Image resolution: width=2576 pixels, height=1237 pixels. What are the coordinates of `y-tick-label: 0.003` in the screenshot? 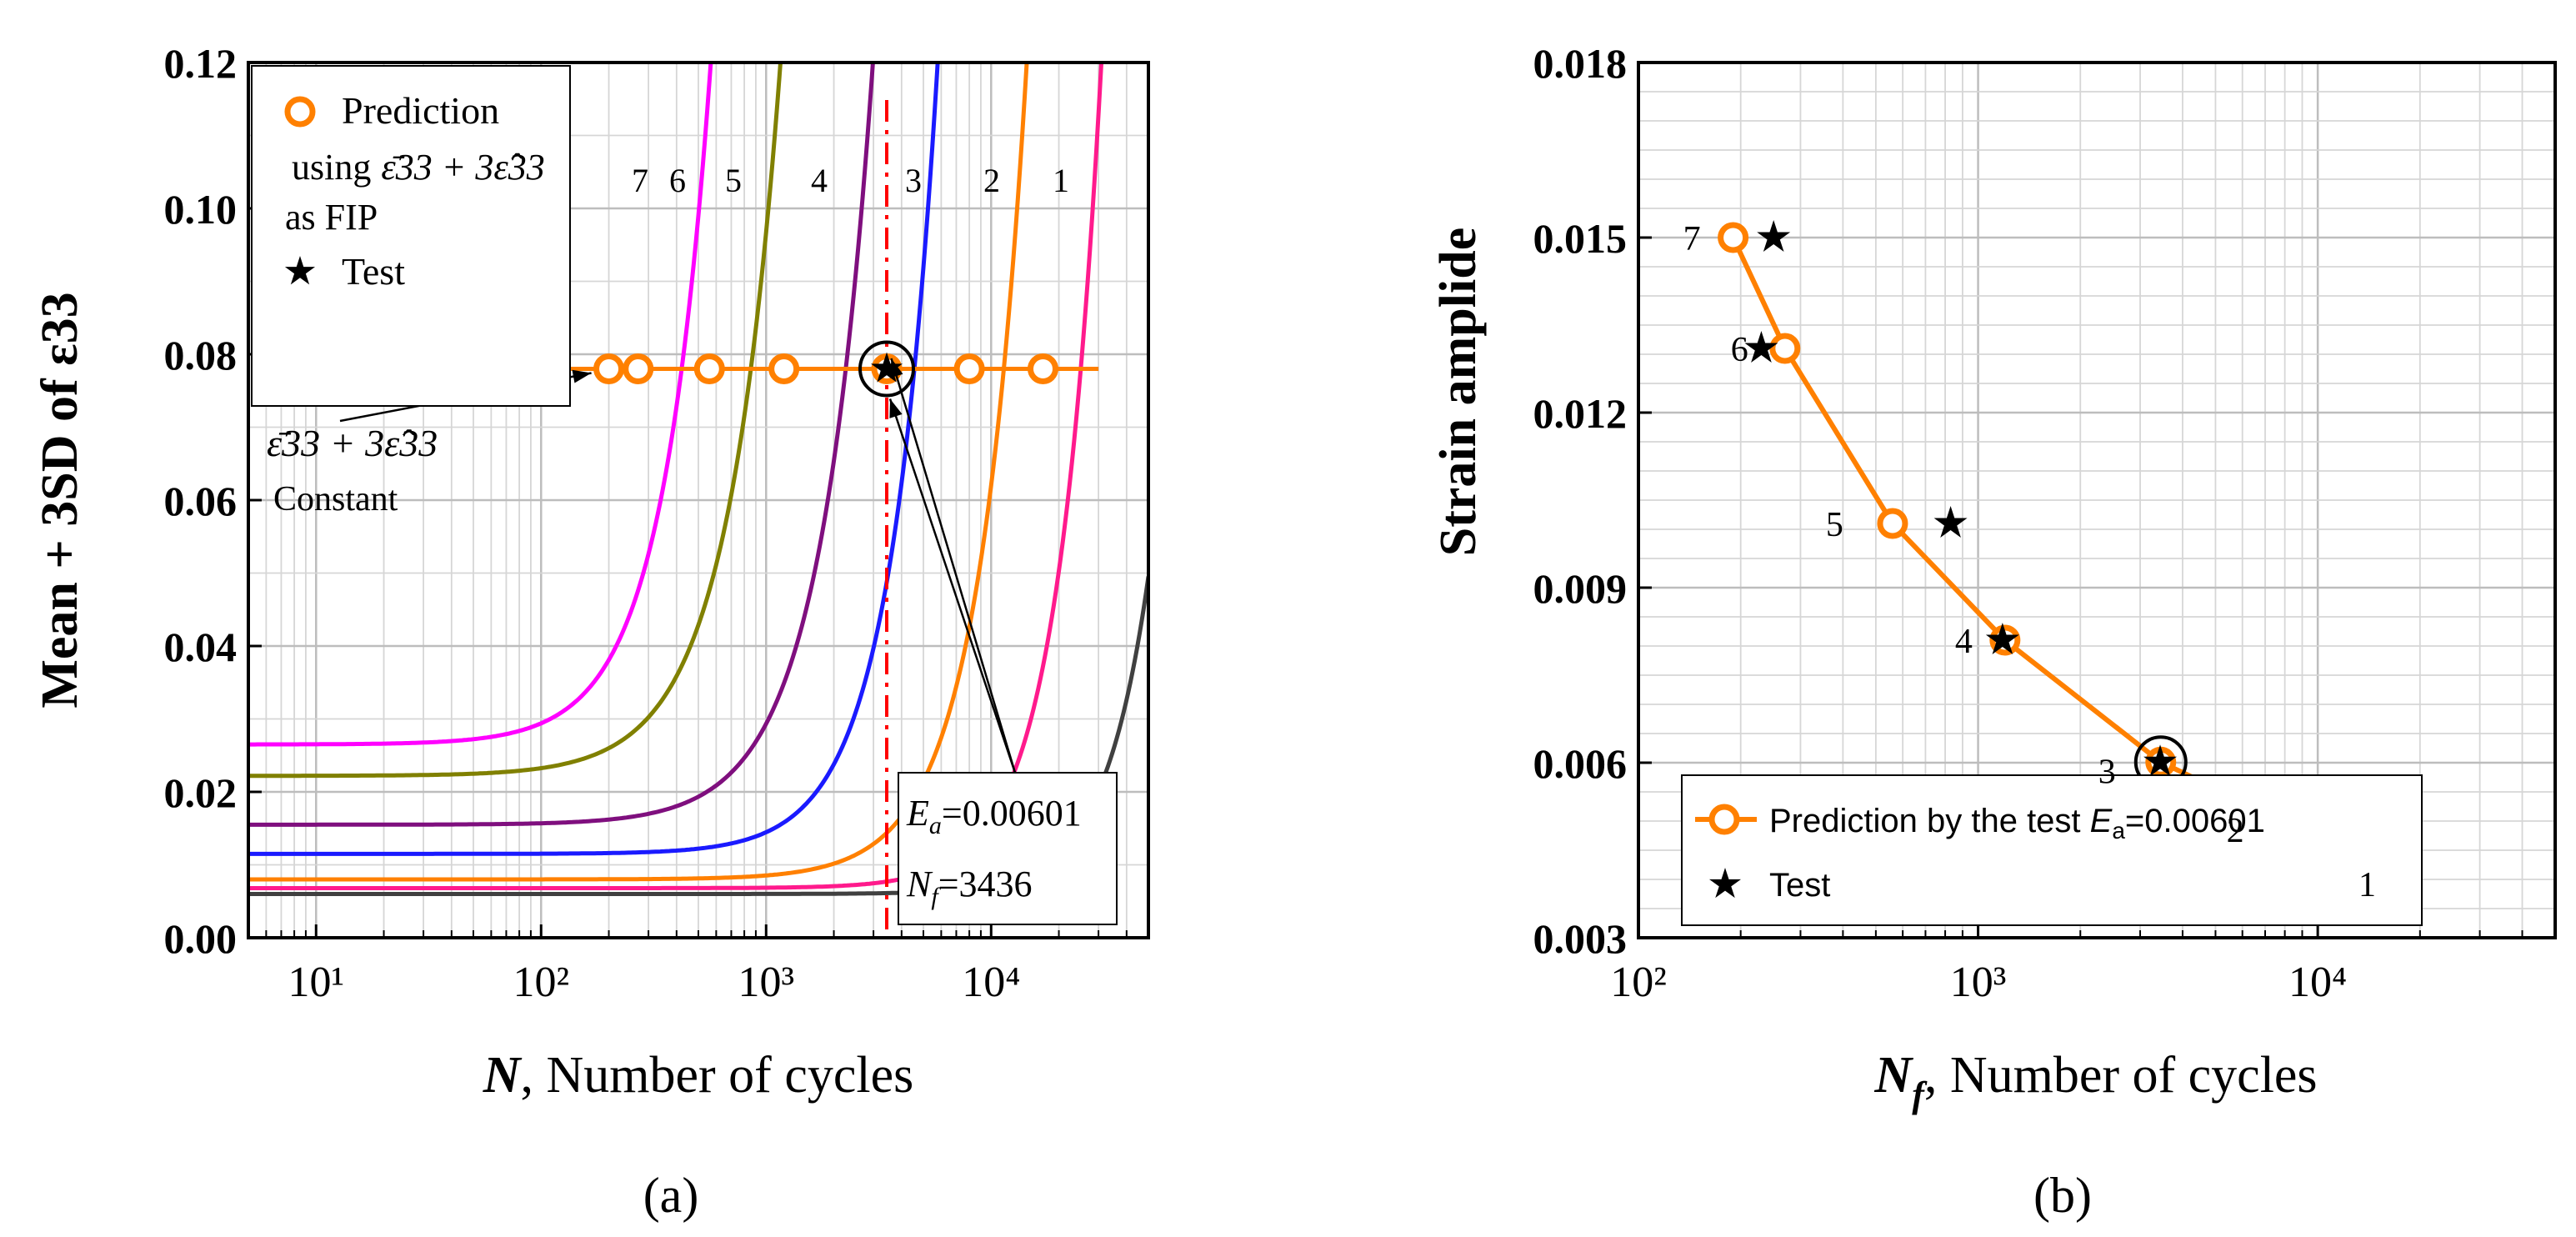 It's located at (1581, 938).